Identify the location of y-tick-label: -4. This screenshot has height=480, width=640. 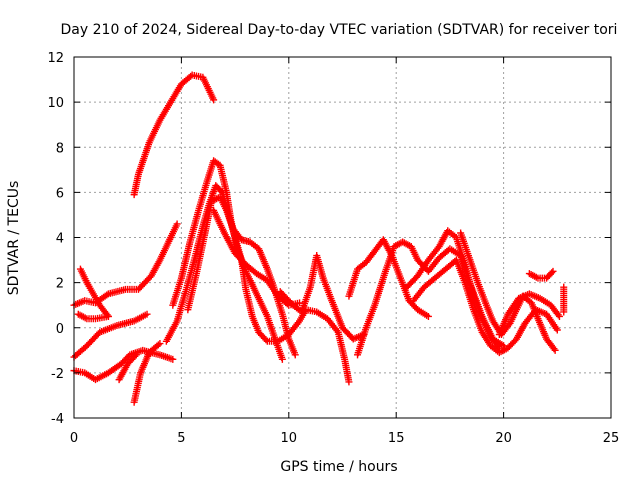
(57, 419).